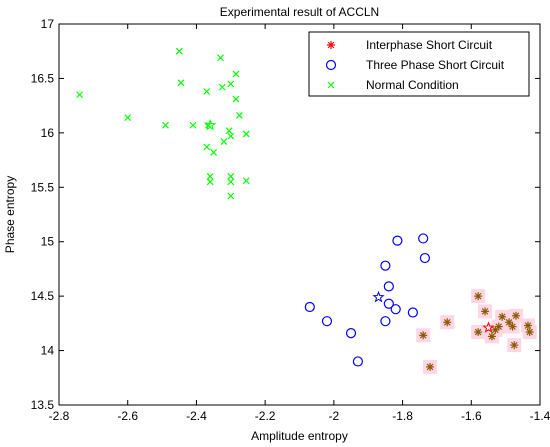 The width and height of the screenshot is (550, 447). I want to click on legend-box, so click(419, 64).